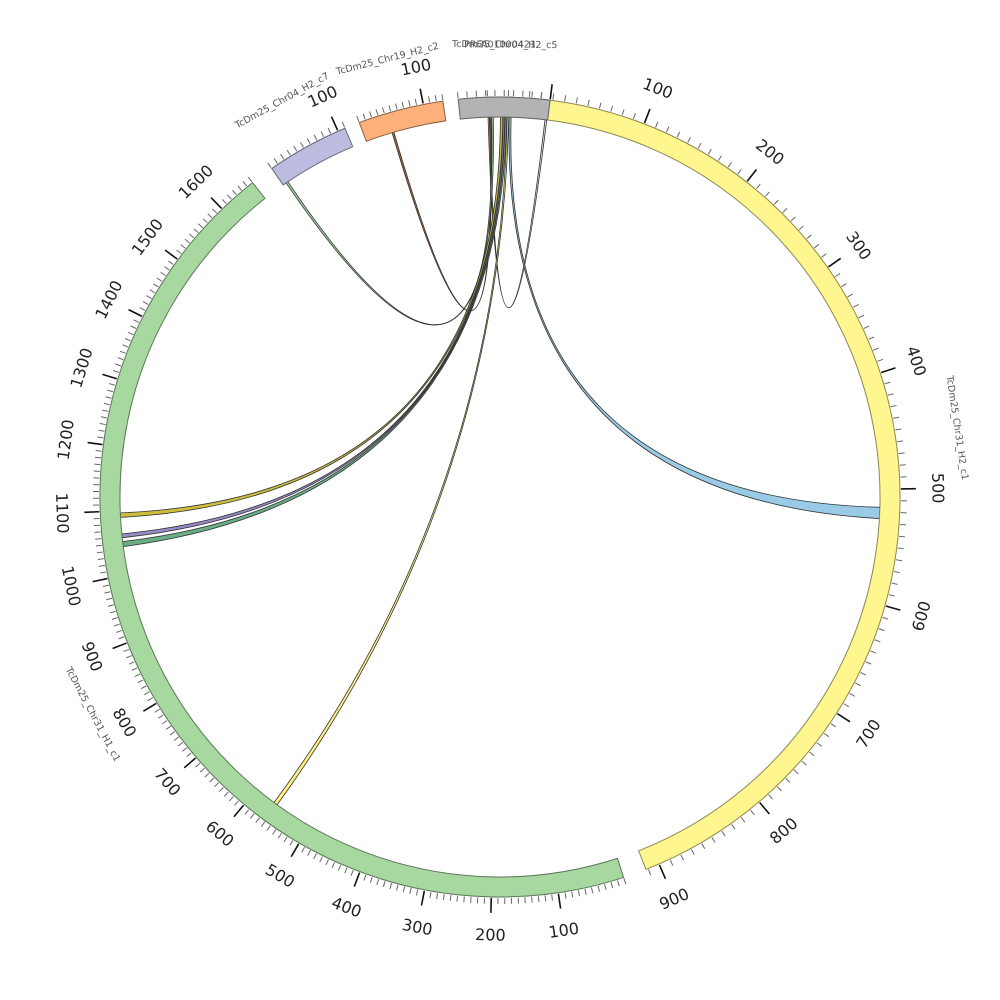 The width and height of the screenshot is (1000, 1000). I want to click on tick-label: 300, so click(858, 246).